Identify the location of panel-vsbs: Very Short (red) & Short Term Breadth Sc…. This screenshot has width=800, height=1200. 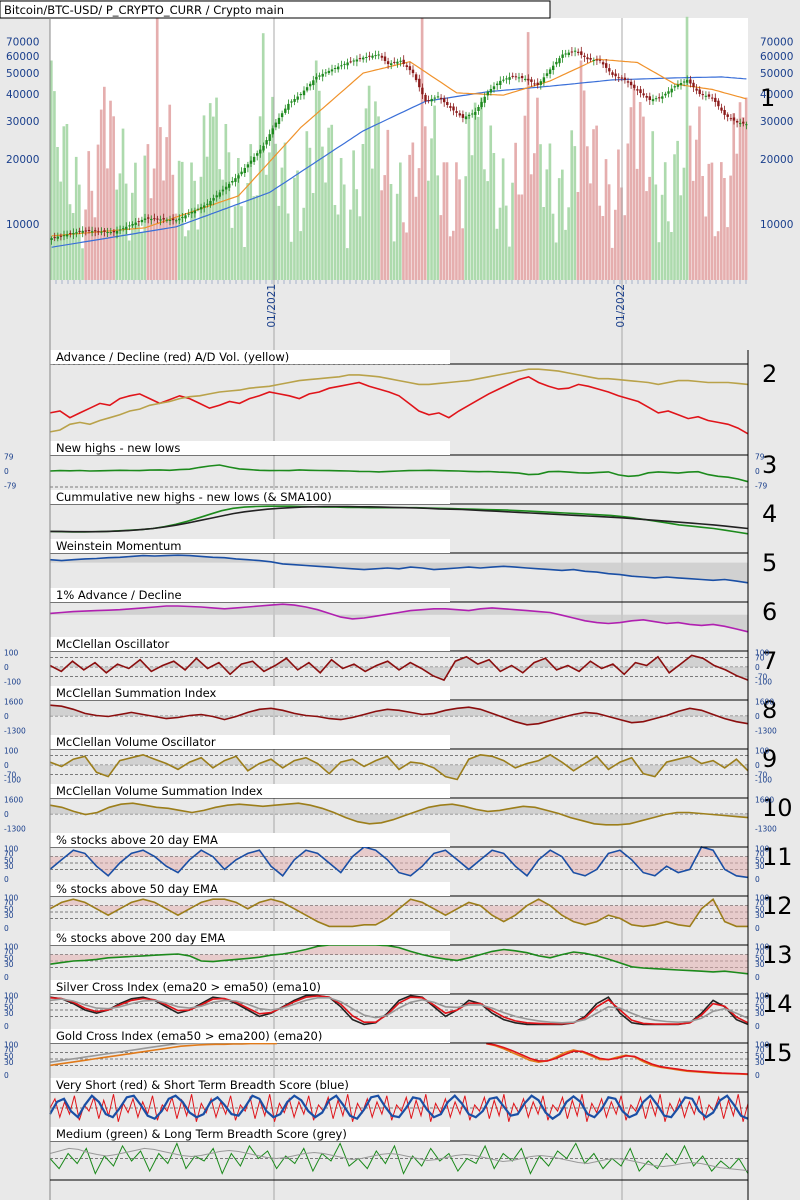
(399, 1100).